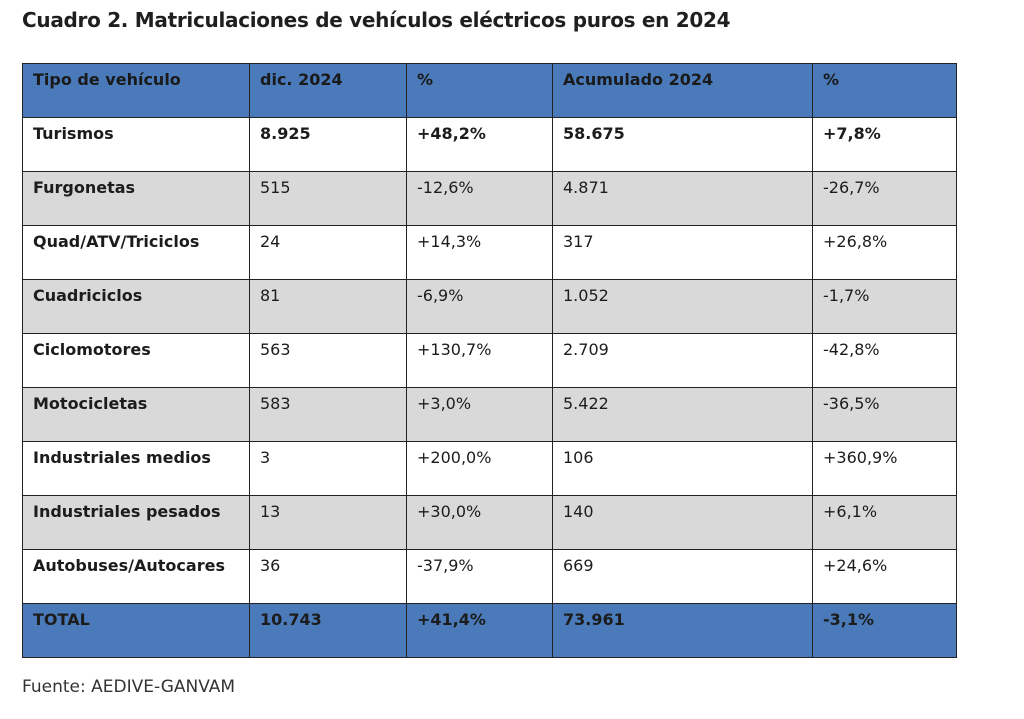  Describe the element at coordinates (682, 522) in the screenshot. I see `cell-accumulated-2024: 140` at that location.